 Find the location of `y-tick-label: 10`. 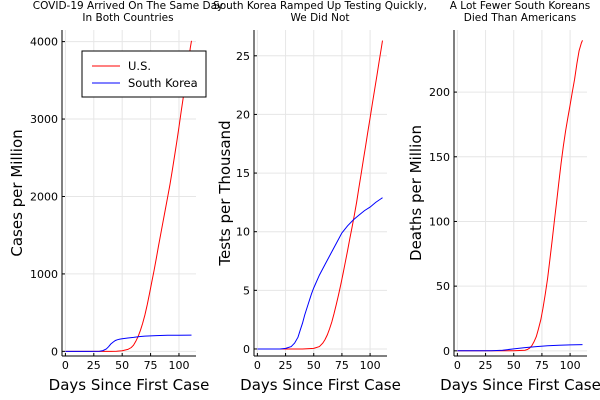

y-tick-label: 10 is located at coordinates (243, 232).